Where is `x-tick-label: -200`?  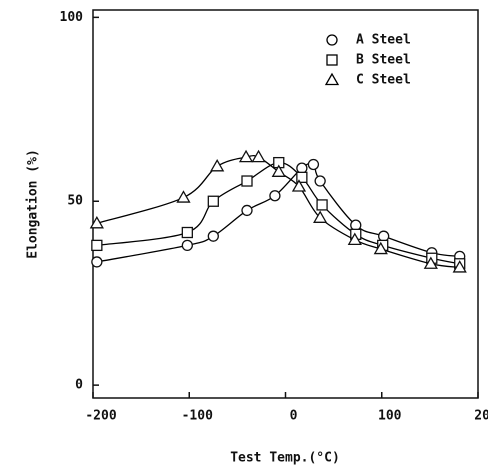 x-tick-label: -200 is located at coordinates (100, 416).